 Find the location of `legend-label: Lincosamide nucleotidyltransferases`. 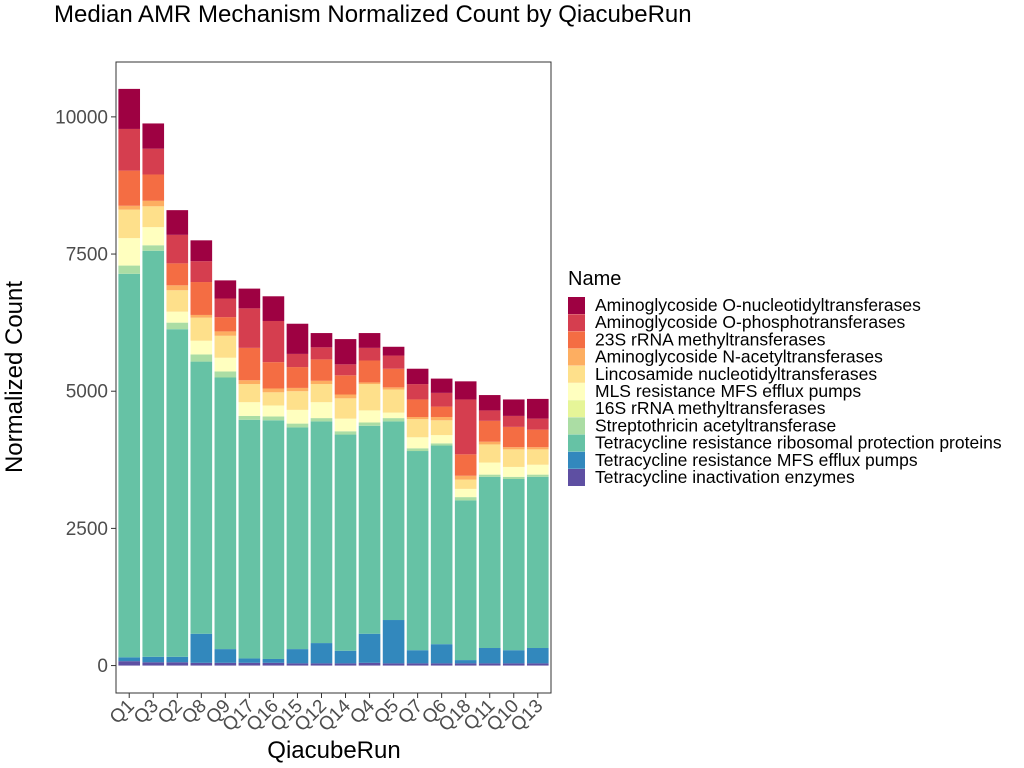

legend-label: Lincosamide nucleotidyltransferases is located at coordinates (736, 374).